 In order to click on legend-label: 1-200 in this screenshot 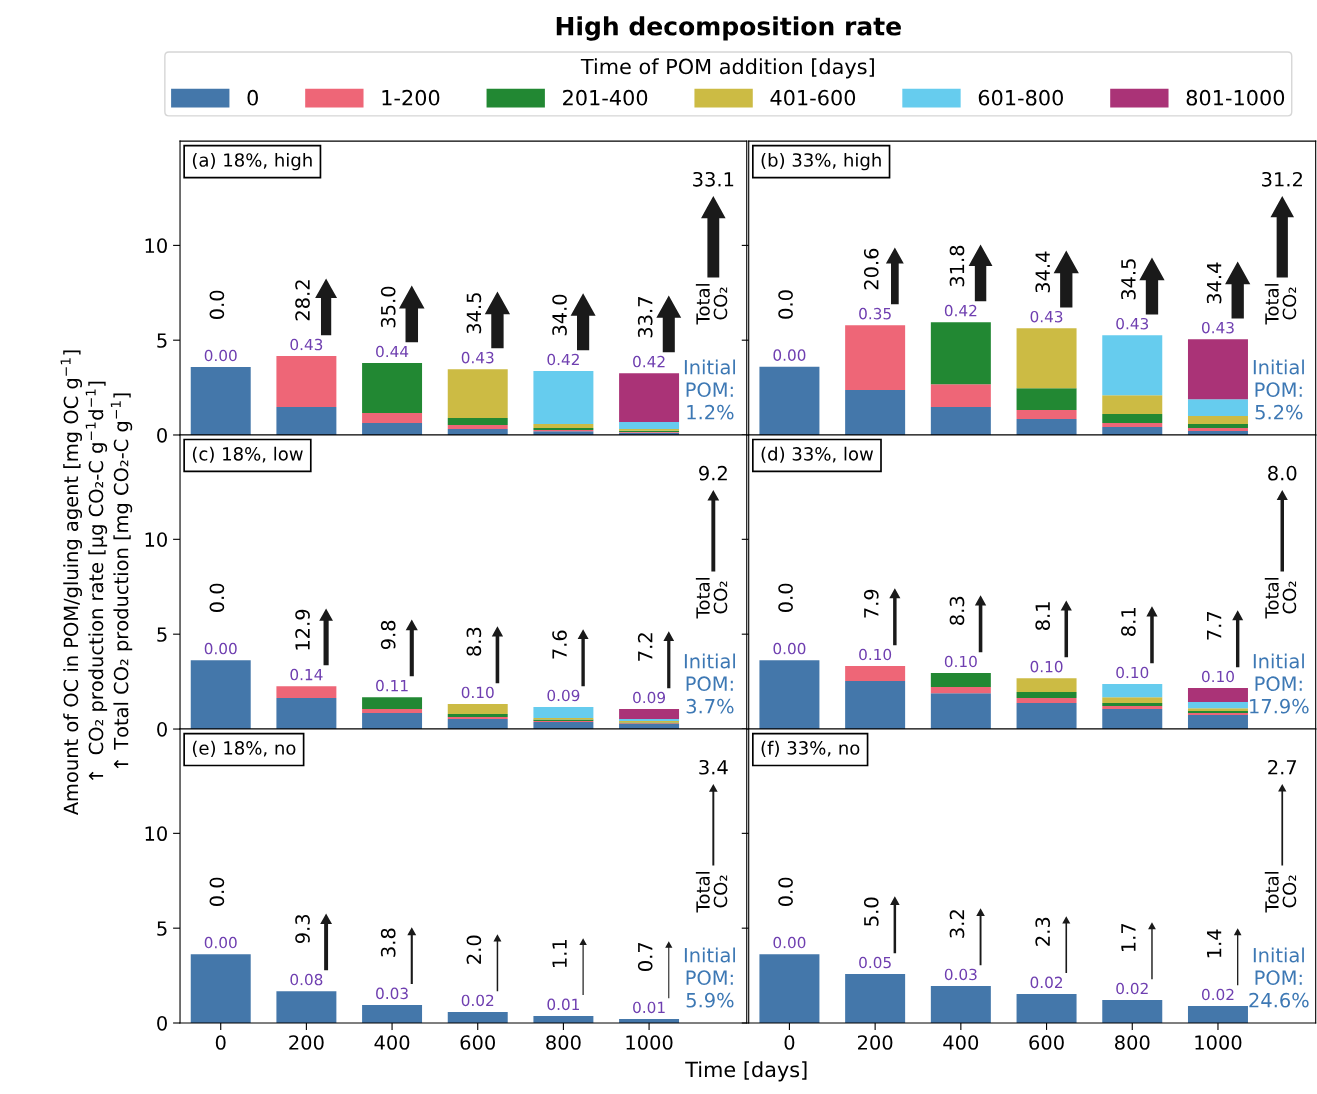, I will do `click(411, 97)`.